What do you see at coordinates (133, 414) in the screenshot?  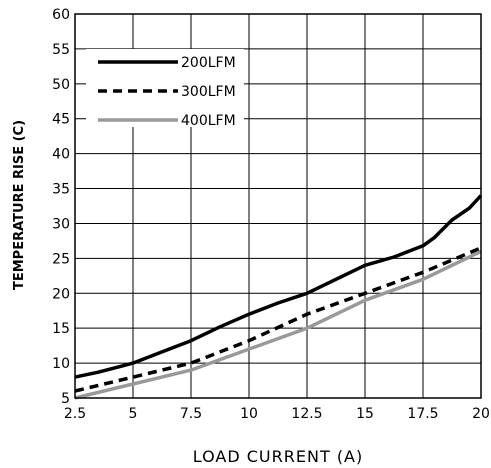 I see `x-tick-label: 5` at bounding box center [133, 414].